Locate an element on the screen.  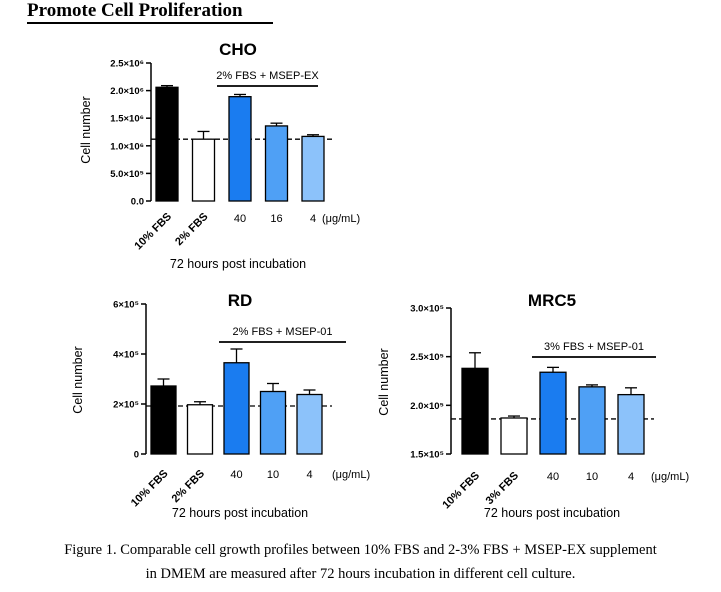
mrc5-category-label: 10% FBS is located at coordinates (461, 491).